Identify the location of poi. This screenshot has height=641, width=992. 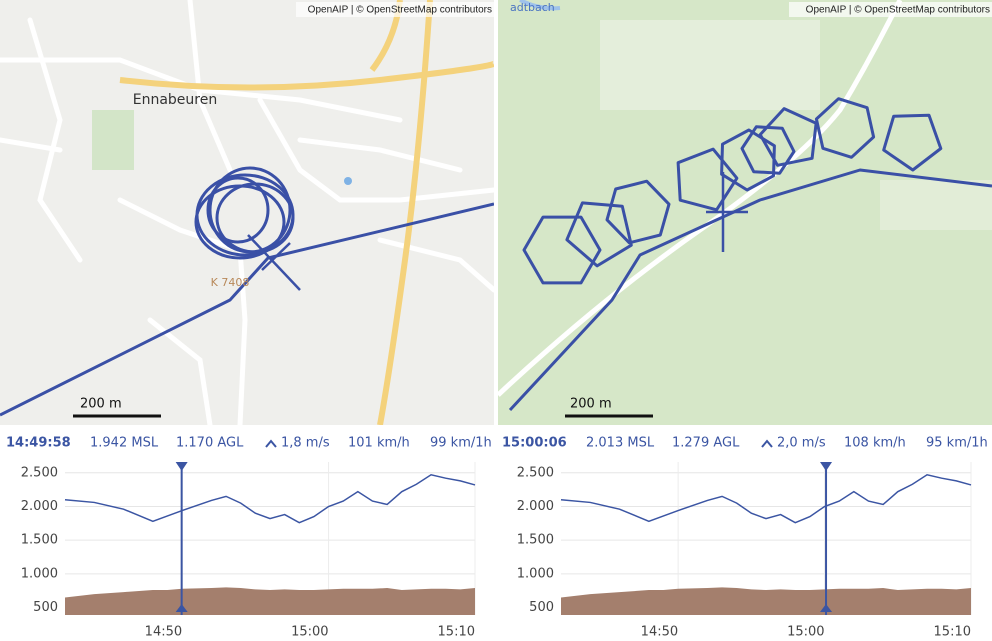
(348, 181).